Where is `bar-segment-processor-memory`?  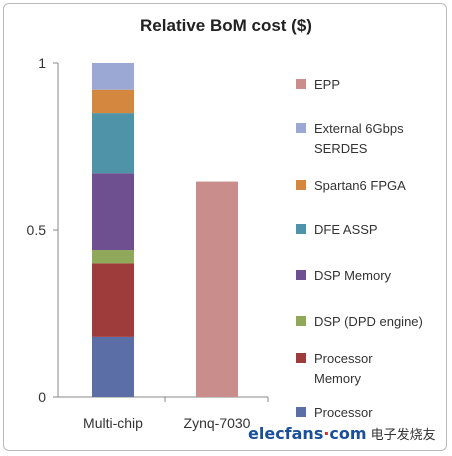 bar-segment-processor-memory is located at coordinates (113, 300).